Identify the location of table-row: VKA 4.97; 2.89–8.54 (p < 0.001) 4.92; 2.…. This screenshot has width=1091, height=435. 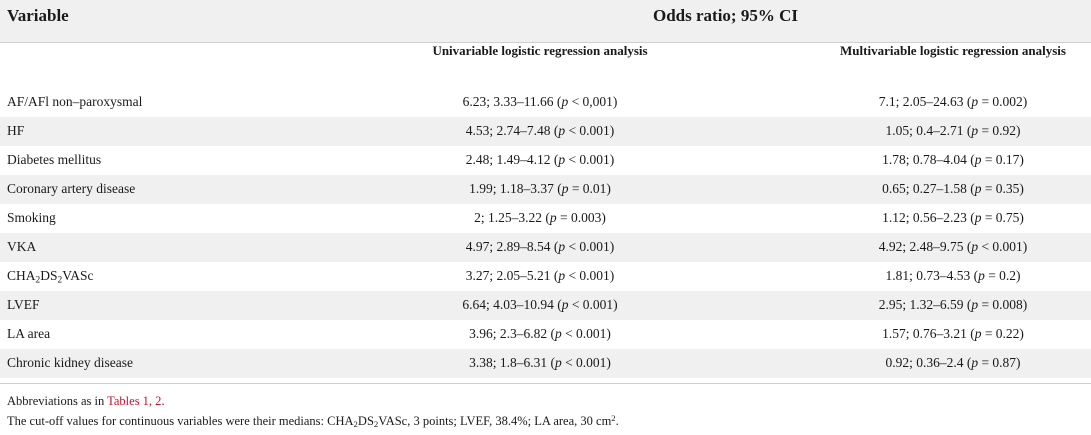
(545, 247).